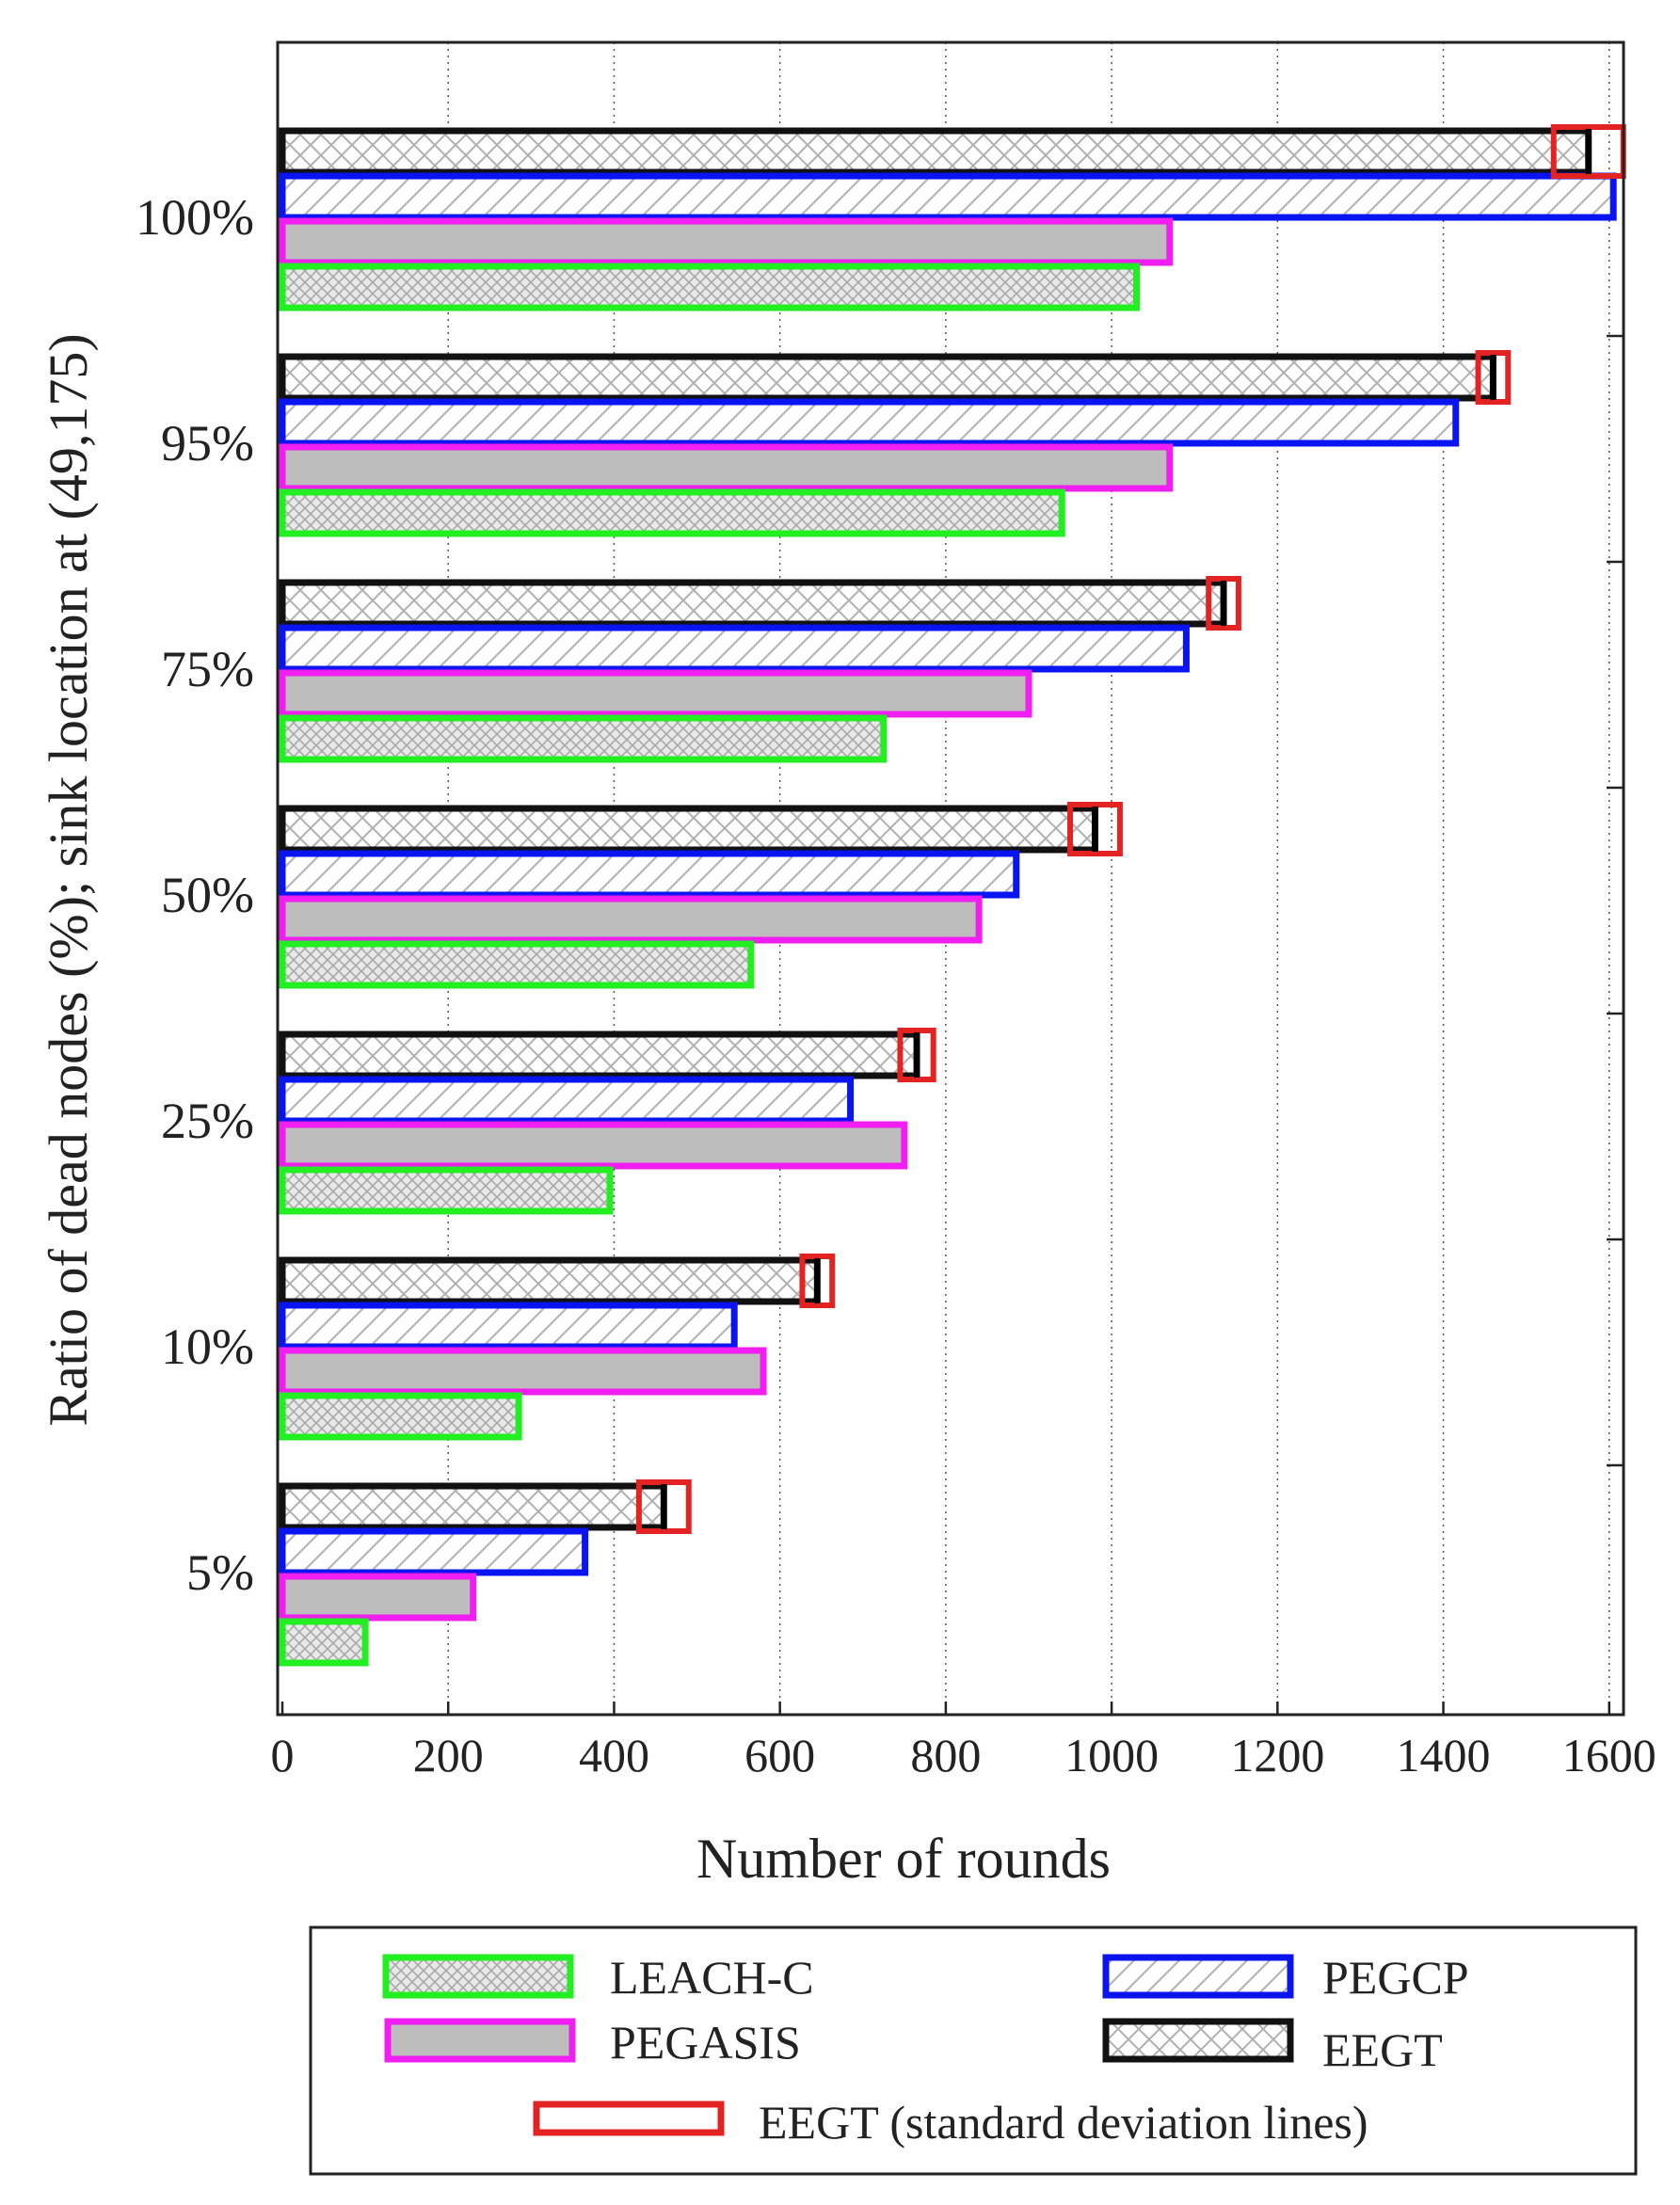  I want to click on x-tick-label: 1200, so click(1277, 1755).